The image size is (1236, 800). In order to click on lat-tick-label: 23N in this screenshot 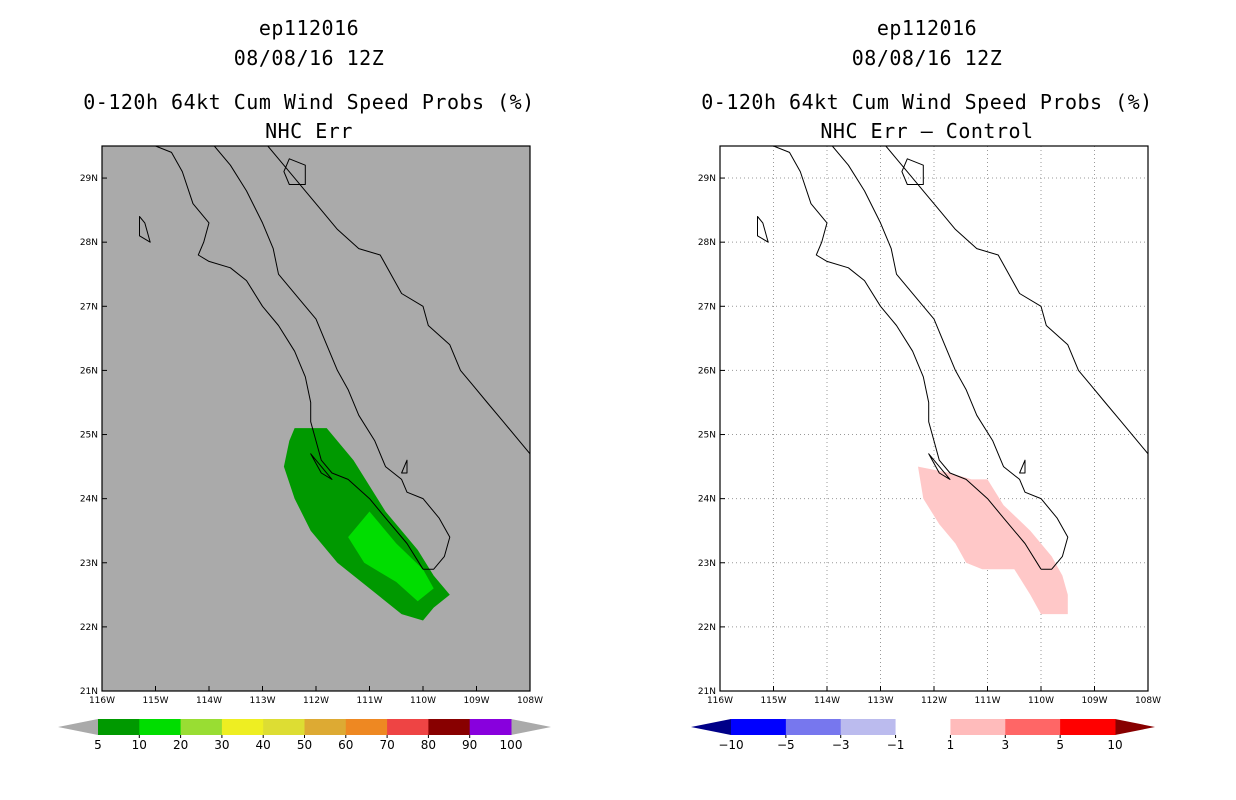, I will do `click(707, 564)`.